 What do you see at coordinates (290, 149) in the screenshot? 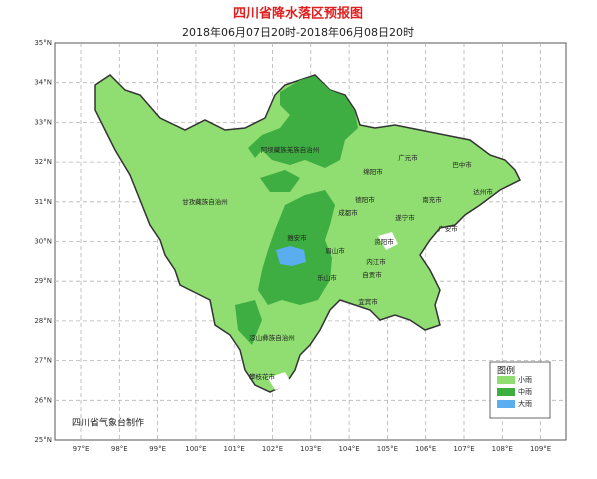
I see `place-label: 阿坝藏族羌族自治州` at bounding box center [290, 149].